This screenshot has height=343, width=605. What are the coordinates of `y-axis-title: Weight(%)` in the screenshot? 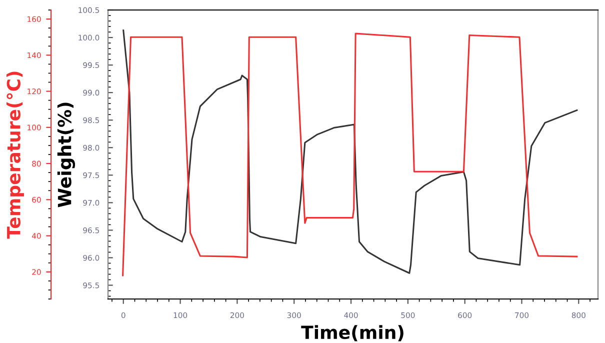 It's located at (66, 155).